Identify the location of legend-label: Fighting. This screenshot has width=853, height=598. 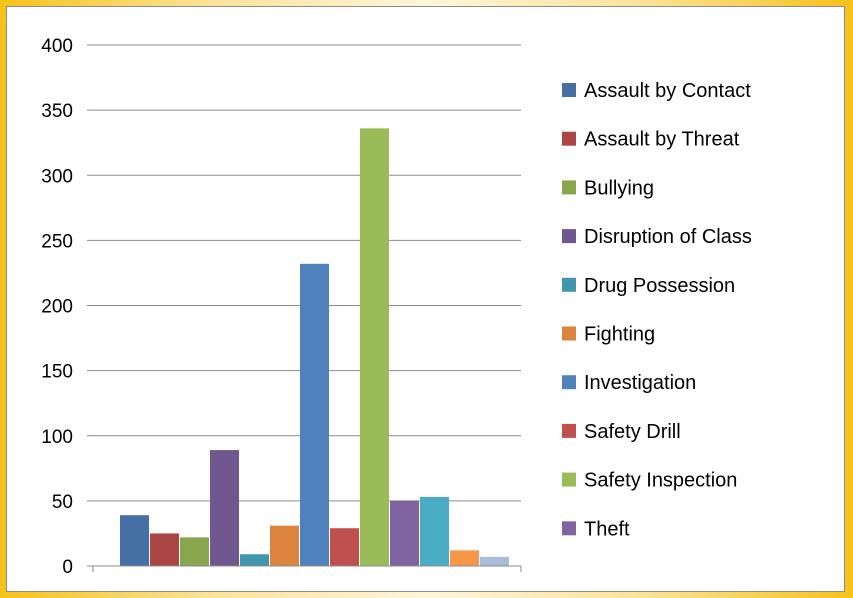
(619, 335).